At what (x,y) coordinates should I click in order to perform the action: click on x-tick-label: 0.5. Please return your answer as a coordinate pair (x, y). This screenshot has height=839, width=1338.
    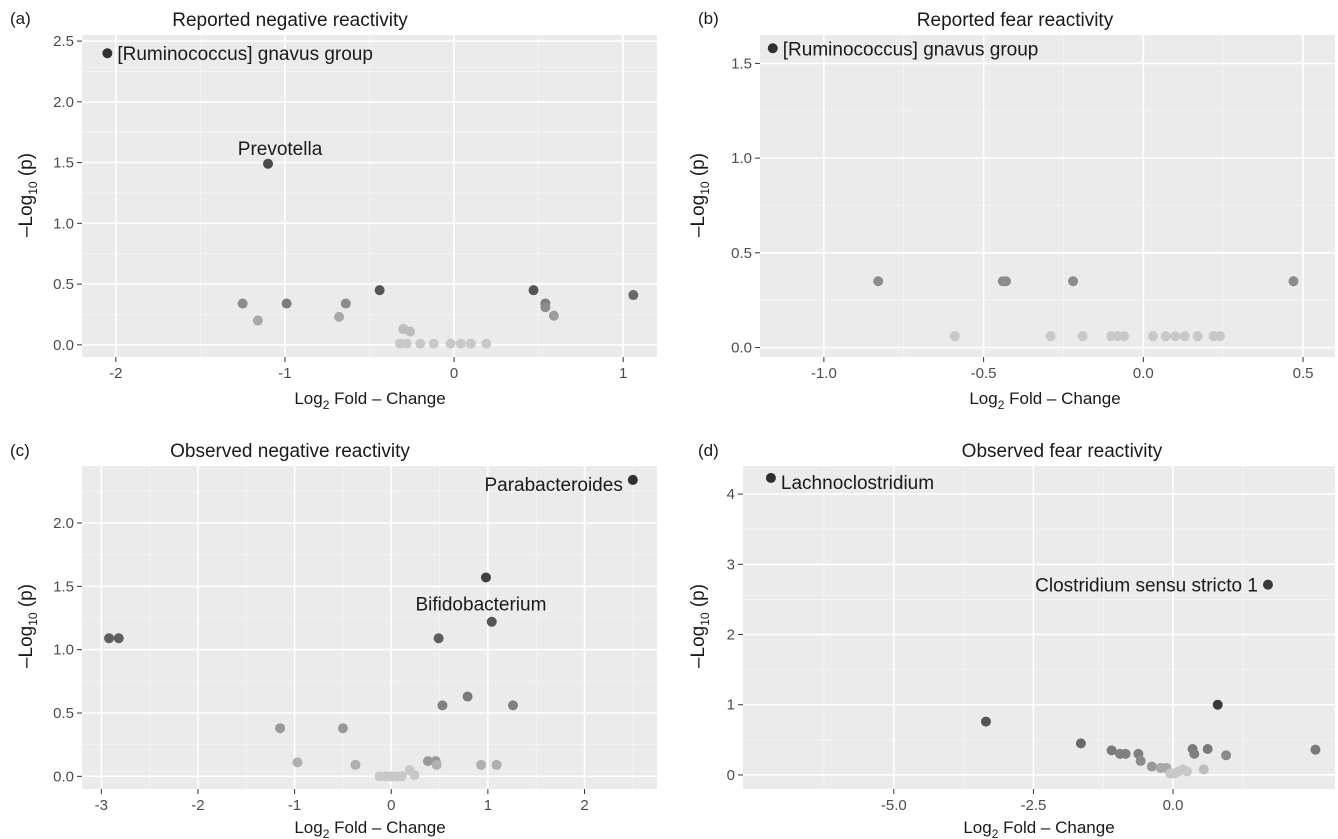
    Looking at the image, I should click on (1303, 373).